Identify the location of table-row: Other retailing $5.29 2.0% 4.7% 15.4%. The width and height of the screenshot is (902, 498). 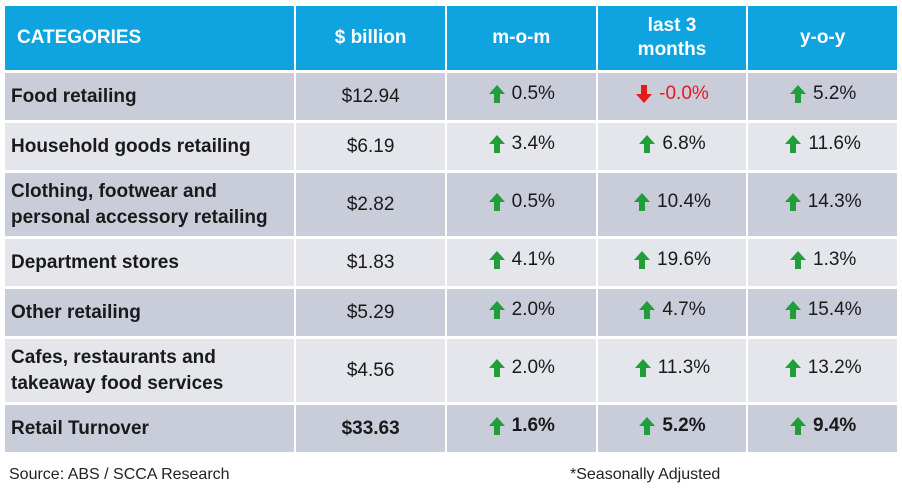
(451, 312).